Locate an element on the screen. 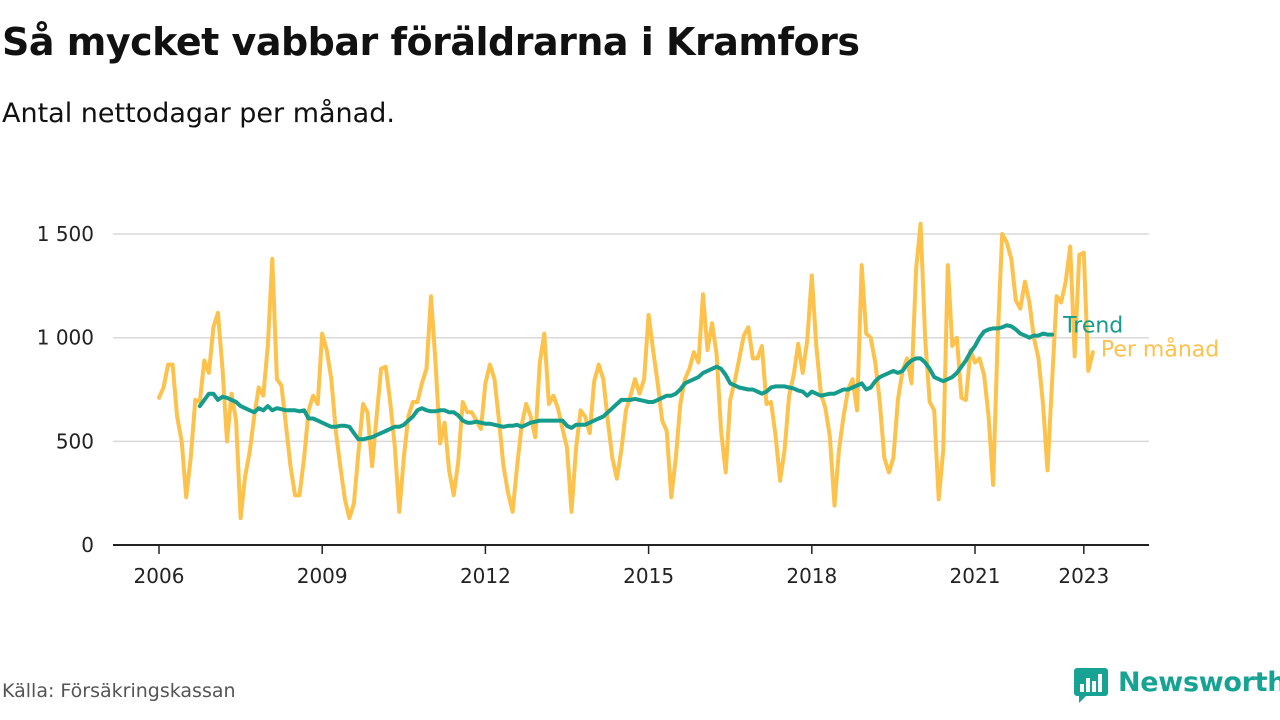 This screenshot has width=1280, height=720. series-line-trend is located at coordinates (626, 382).